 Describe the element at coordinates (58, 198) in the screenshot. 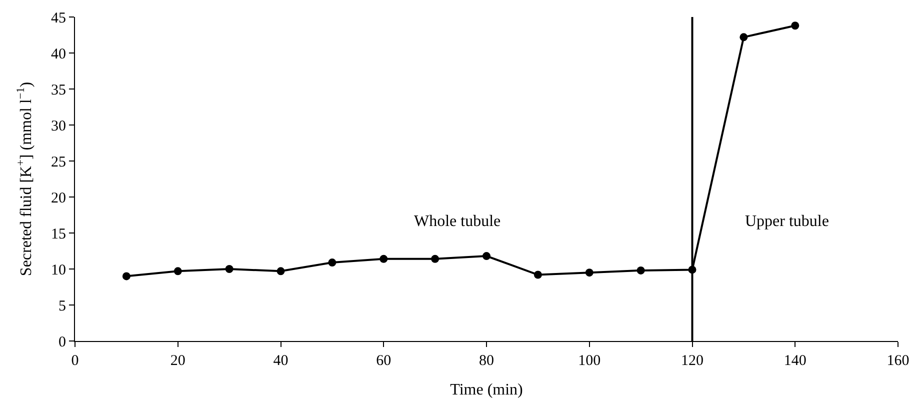

I see `y-tick-label: 20` at that location.